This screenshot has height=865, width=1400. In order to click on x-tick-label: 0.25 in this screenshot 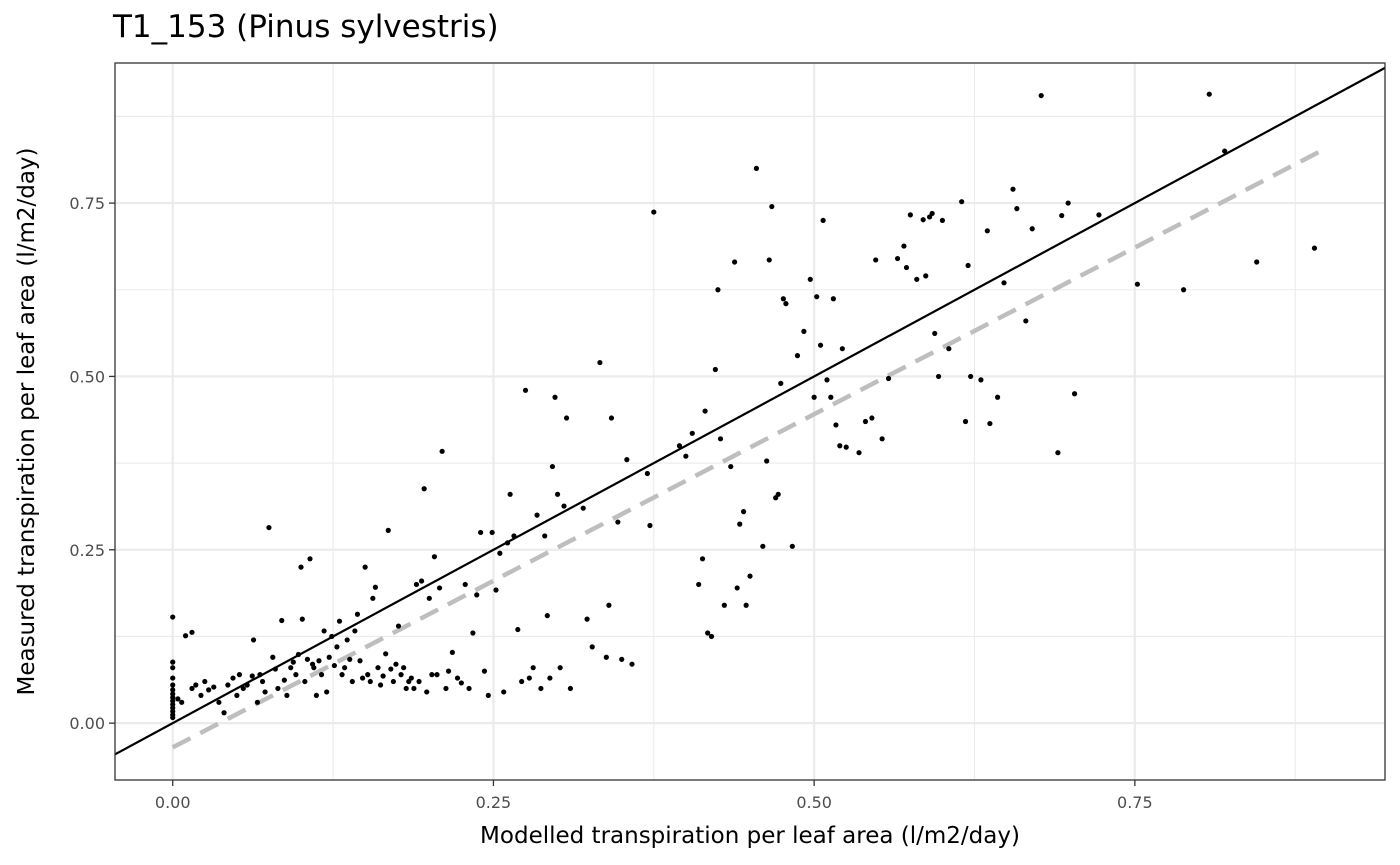, I will do `click(494, 802)`.